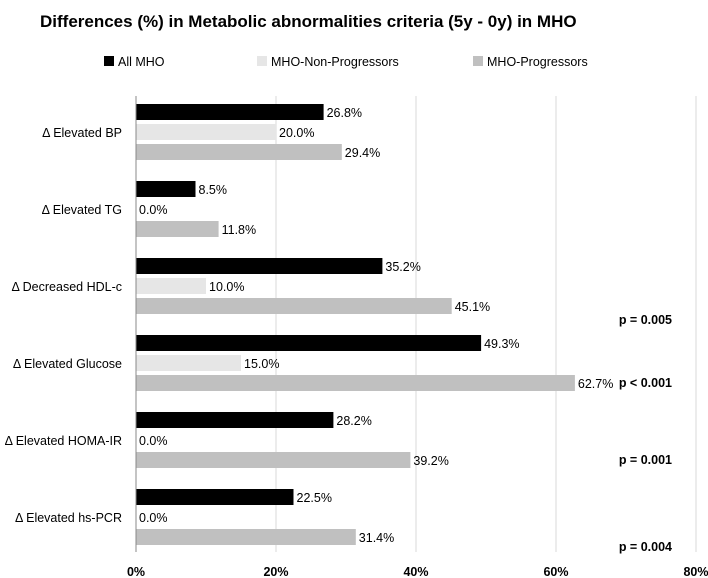  What do you see at coordinates (478, 61) in the screenshot?
I see `legend-swatch-mho-progressors` at bounding box center [478, 61].